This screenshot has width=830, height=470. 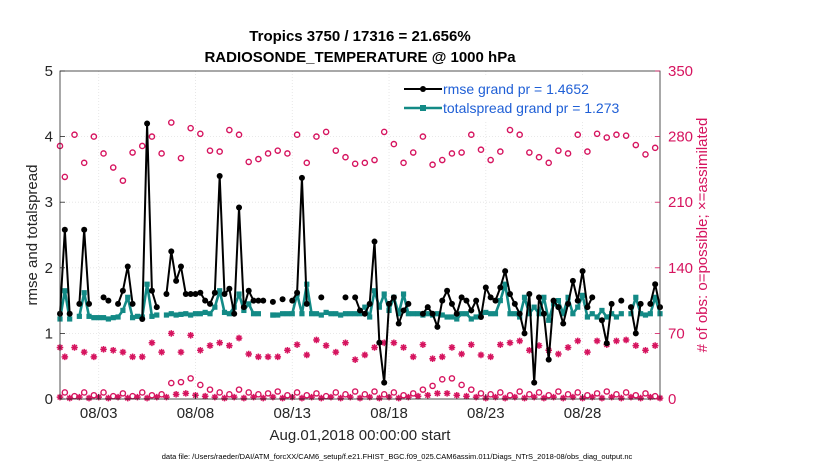 I want to click on y-tick-label-right: 0, so click(x=672, y=399).